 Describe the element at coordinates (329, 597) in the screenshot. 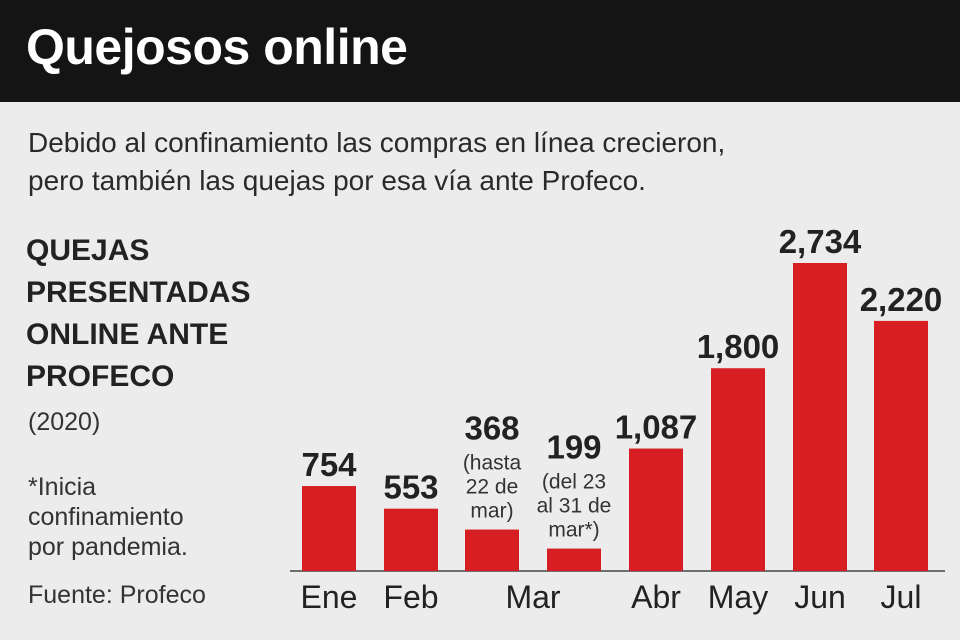

I see `category-label: Ene` at that location.